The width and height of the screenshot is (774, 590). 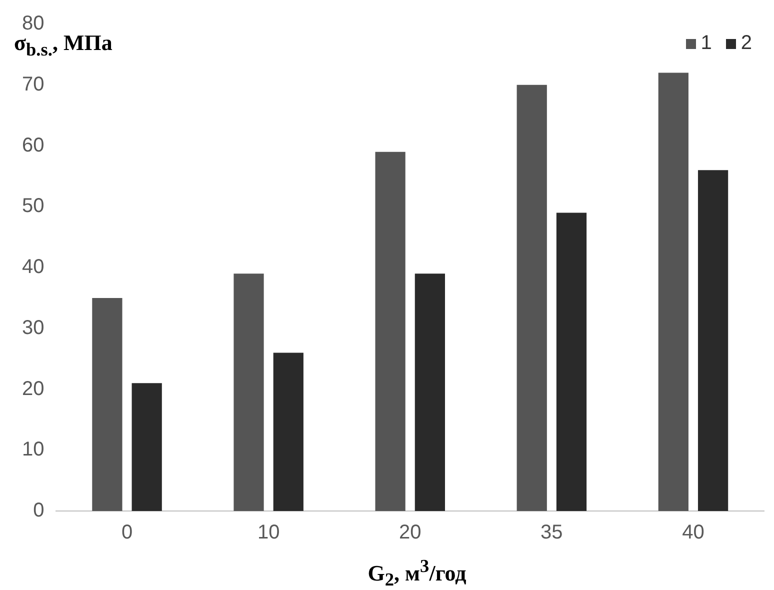 I want to click on y-tick-label: 0, so click(x=38, y=511).